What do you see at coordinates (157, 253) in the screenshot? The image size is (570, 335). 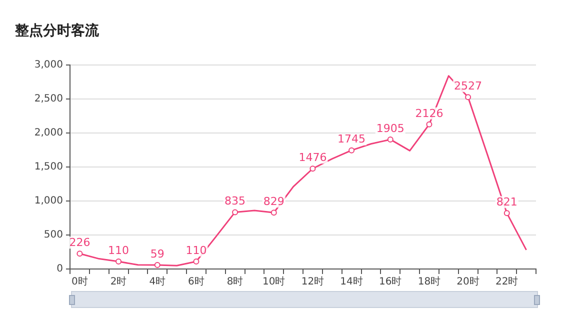 I see `data-label: 59` at bounding box center [157, 253].